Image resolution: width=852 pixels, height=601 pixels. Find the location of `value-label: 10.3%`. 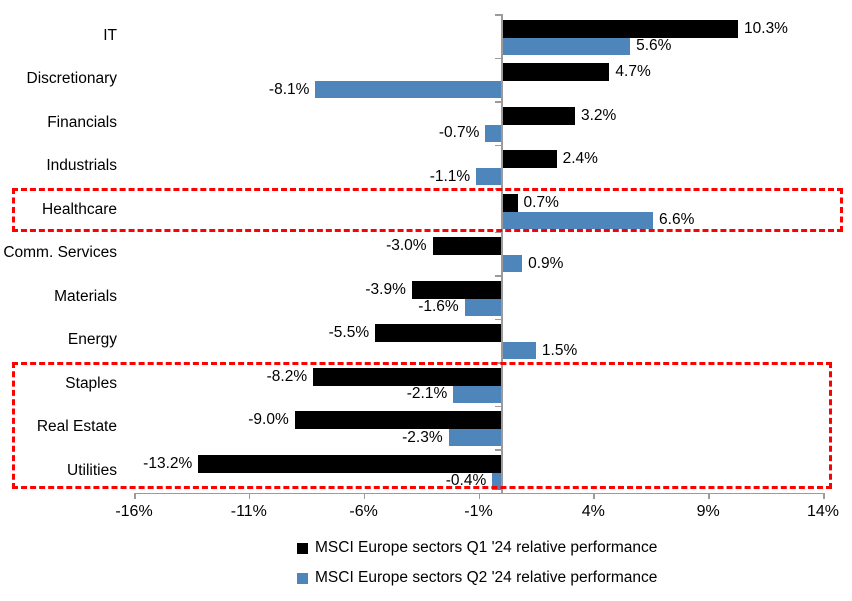

value-label: 10.3% is located at coordinates (766, 28).